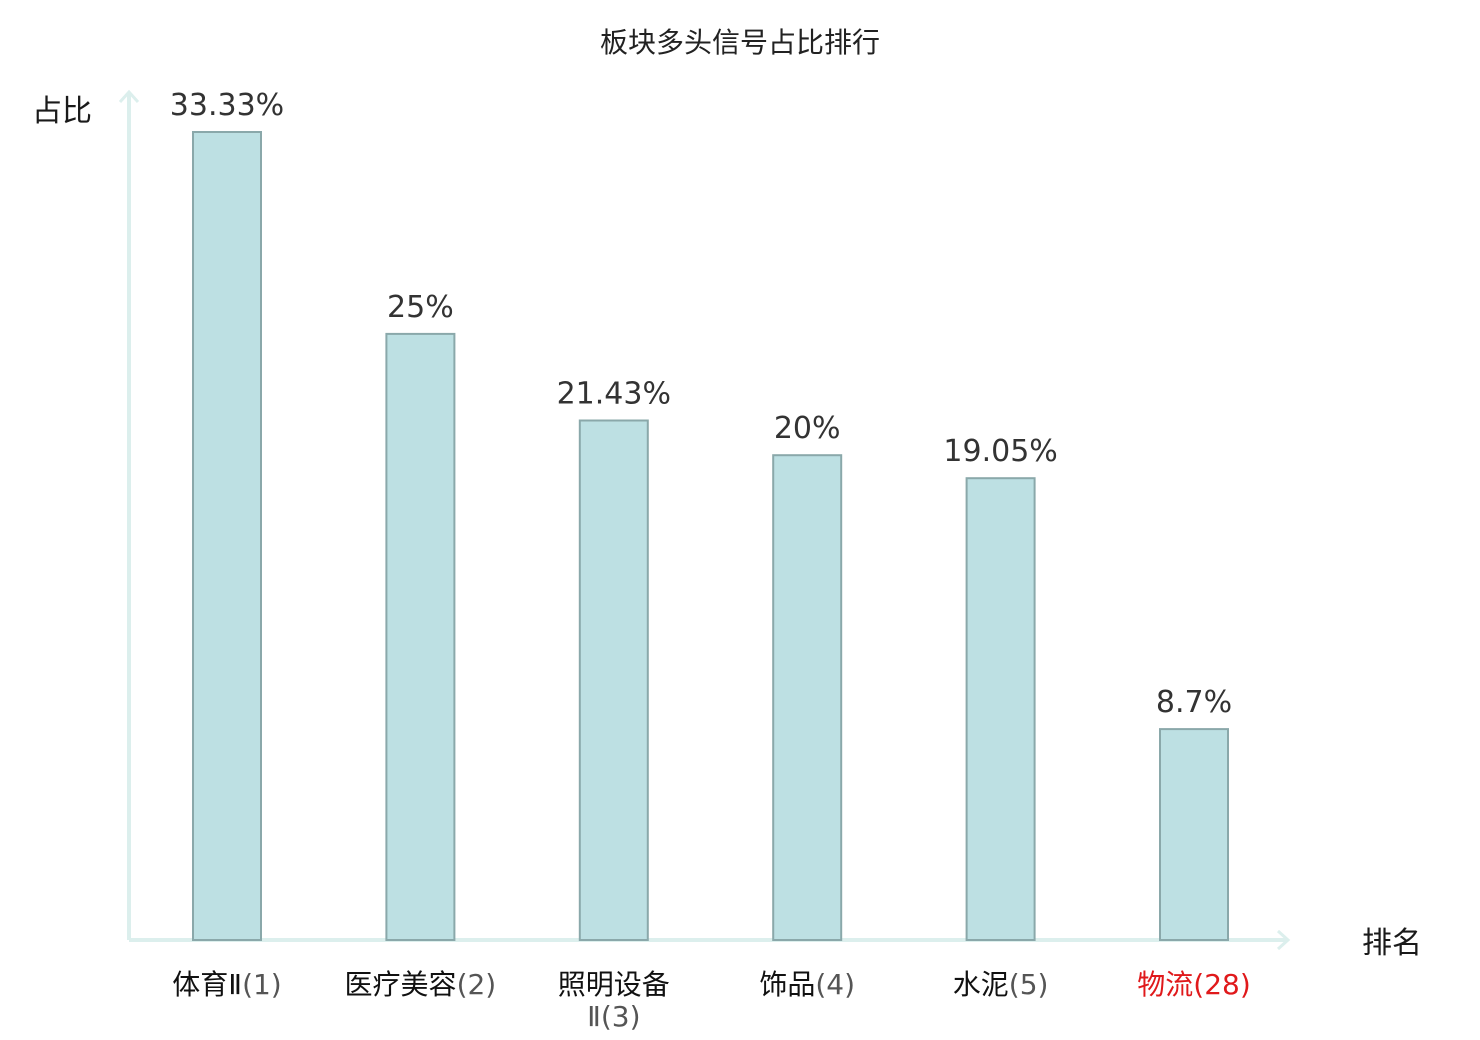  What do you see at coordinates (62, 111) in the screenshot?
I see `y-axis-label: 占比` at bounding box center [62, 111].